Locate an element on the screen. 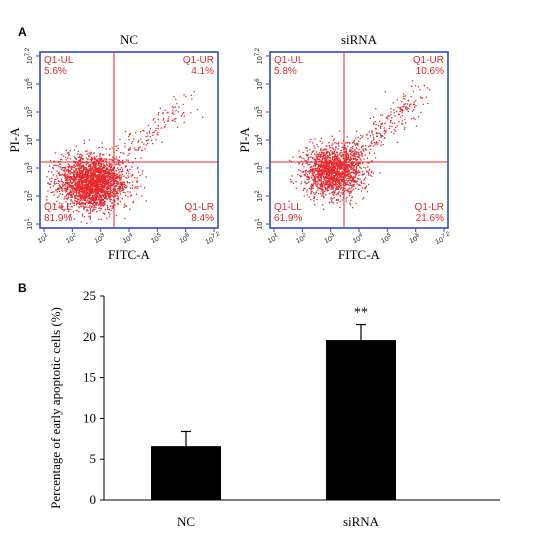 The width and height of the screenshot is (543, 535). y-tick-label: 5 is located at coordinates (93, 458).